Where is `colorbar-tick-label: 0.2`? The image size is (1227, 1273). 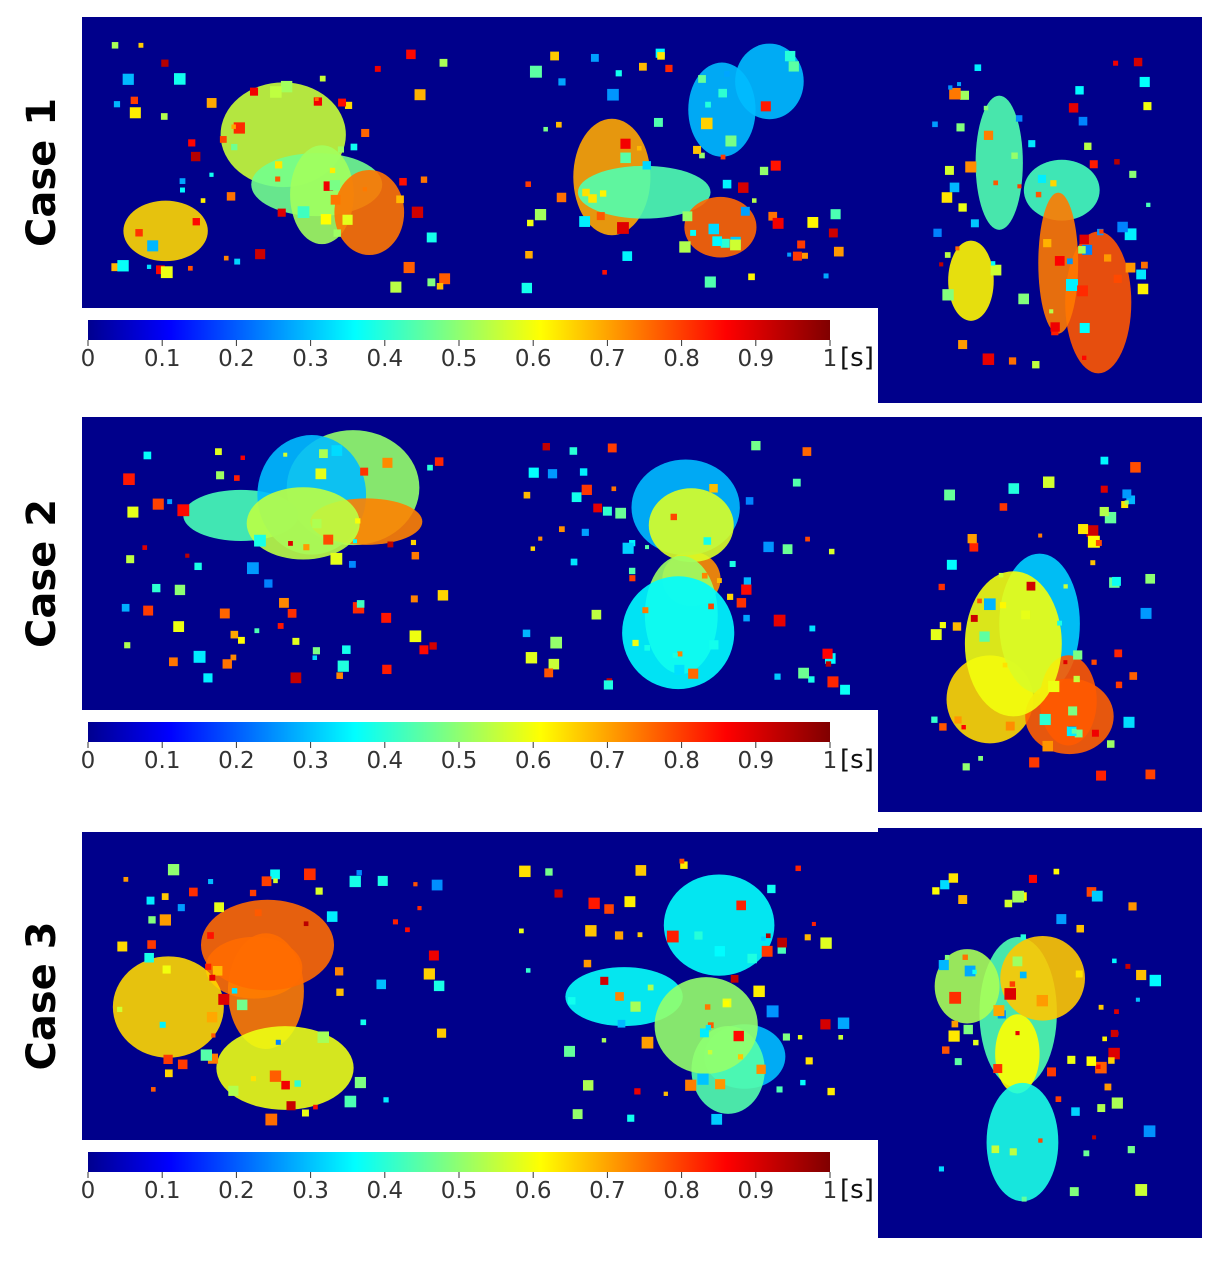
colorbar-tick-label: 0.2 is located at coordinates (236, 359).